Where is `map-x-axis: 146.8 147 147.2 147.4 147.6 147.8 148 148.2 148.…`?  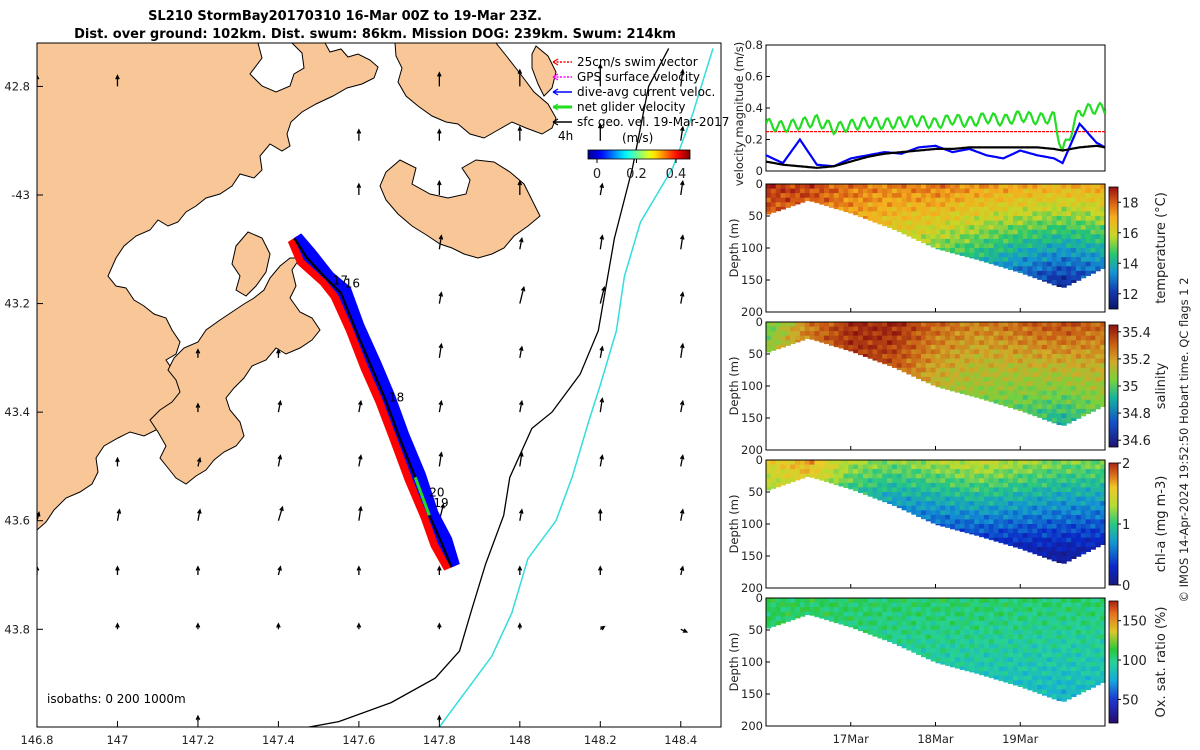 map-x-axis: 146.8 147 147.2 147.4 147.6 147.8 148 148.2 148.… is located at coordinates (359, 734).